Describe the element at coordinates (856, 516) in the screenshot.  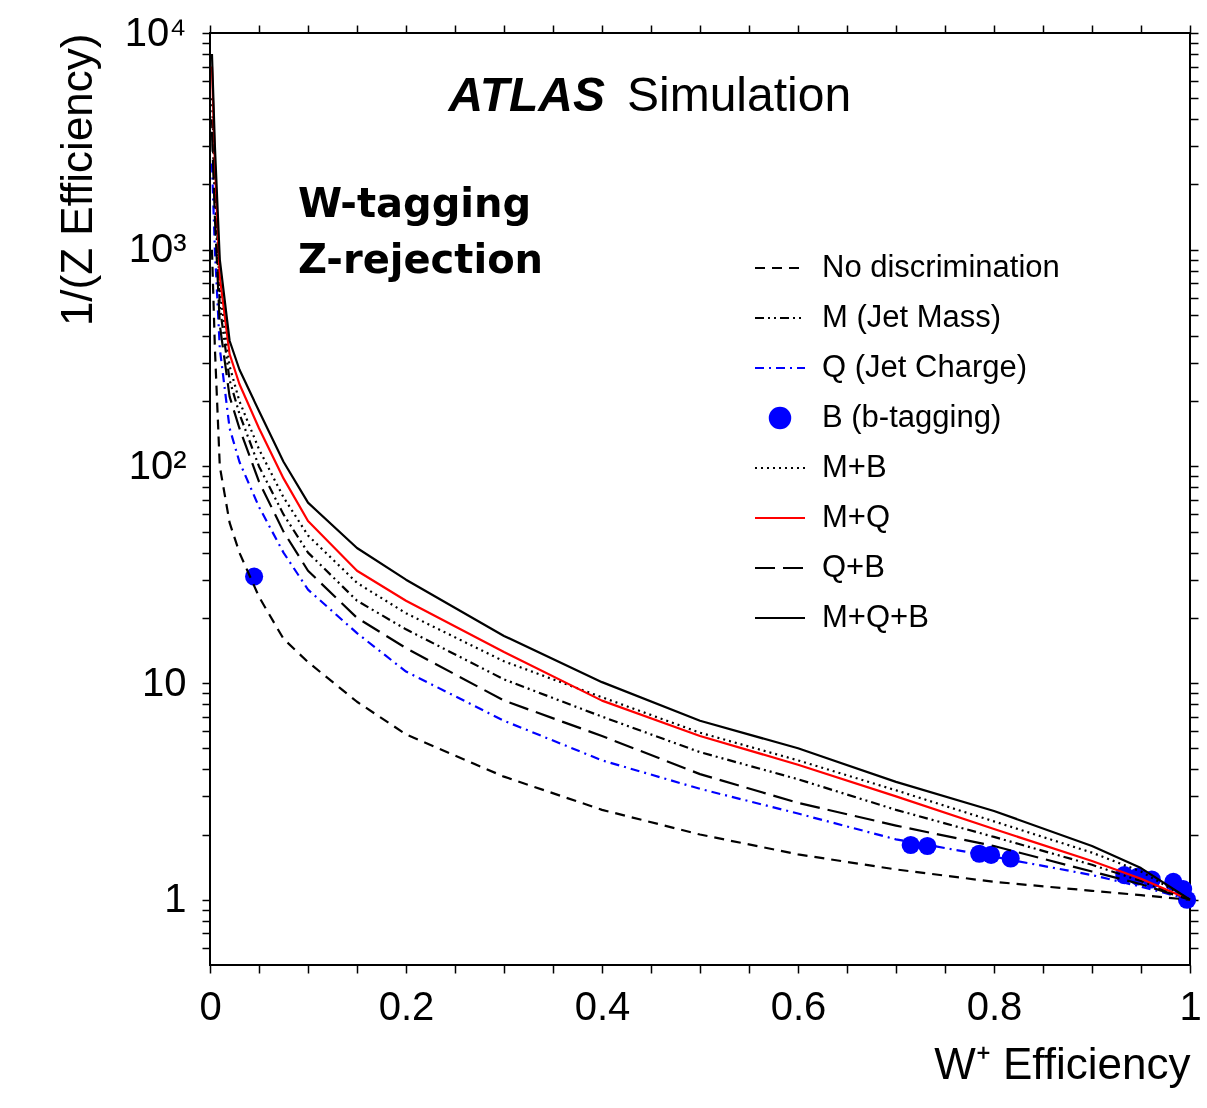
I see `legend-label: M+Q` at that location.